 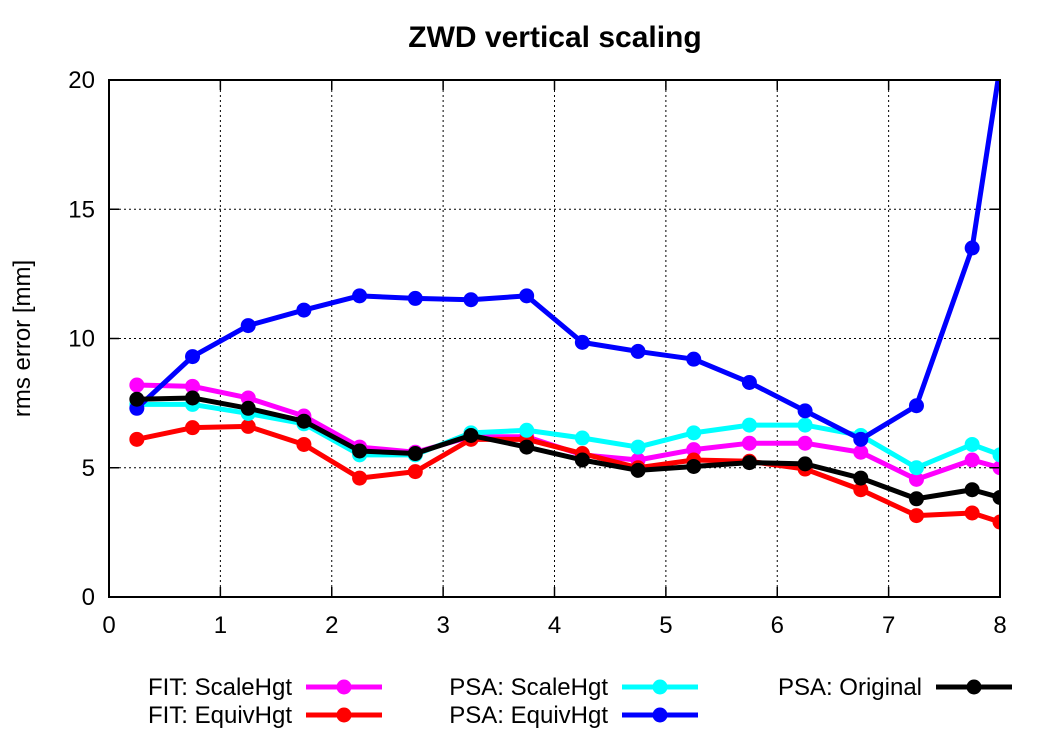 I want to click on legend-label: PSA: EquivHgt, so click(x=528, y=715).